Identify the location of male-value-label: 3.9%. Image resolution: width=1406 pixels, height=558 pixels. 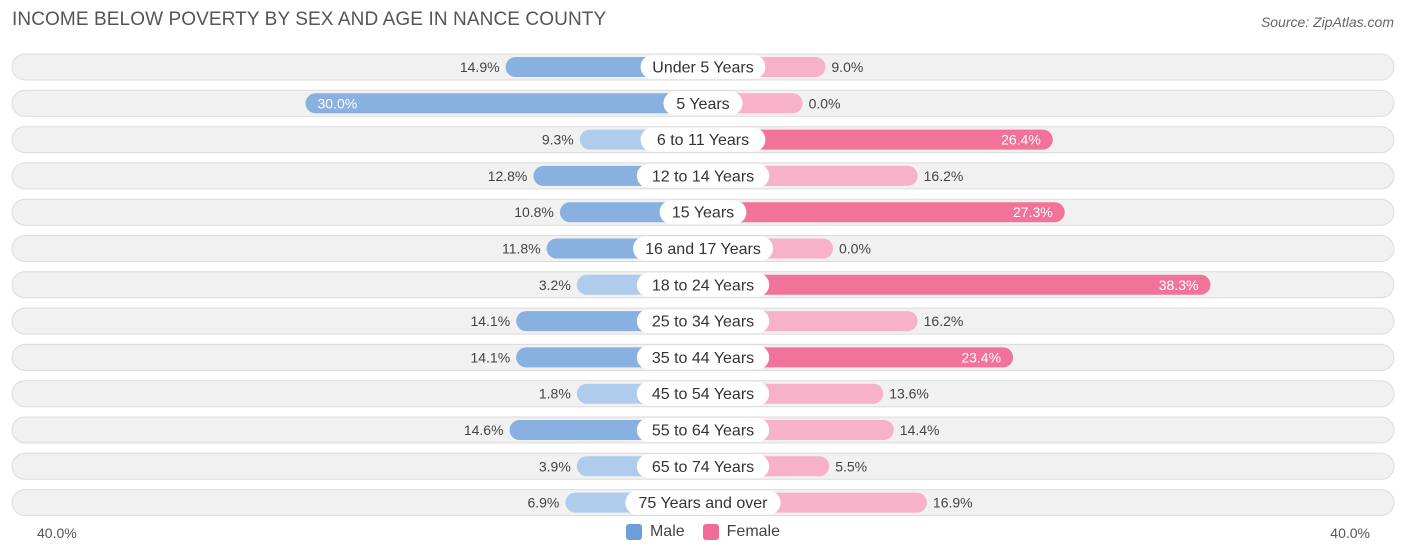
(555, 466).